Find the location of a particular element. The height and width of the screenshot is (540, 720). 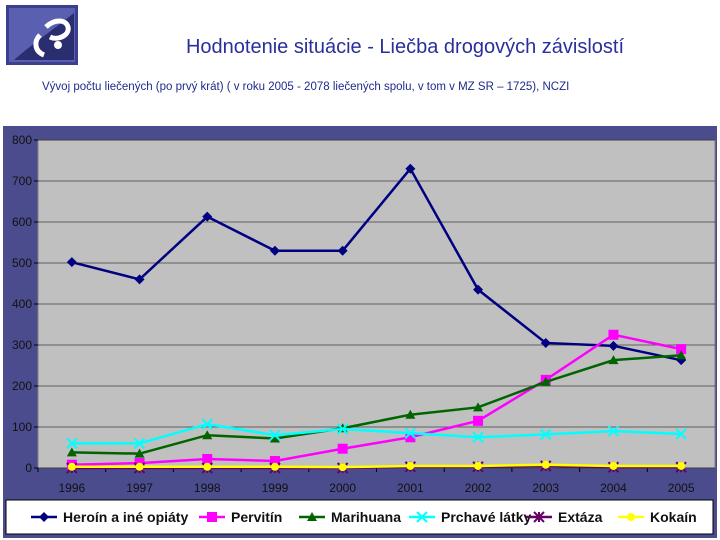

y-tick-label: 300 is located at coordinates (22, 345).